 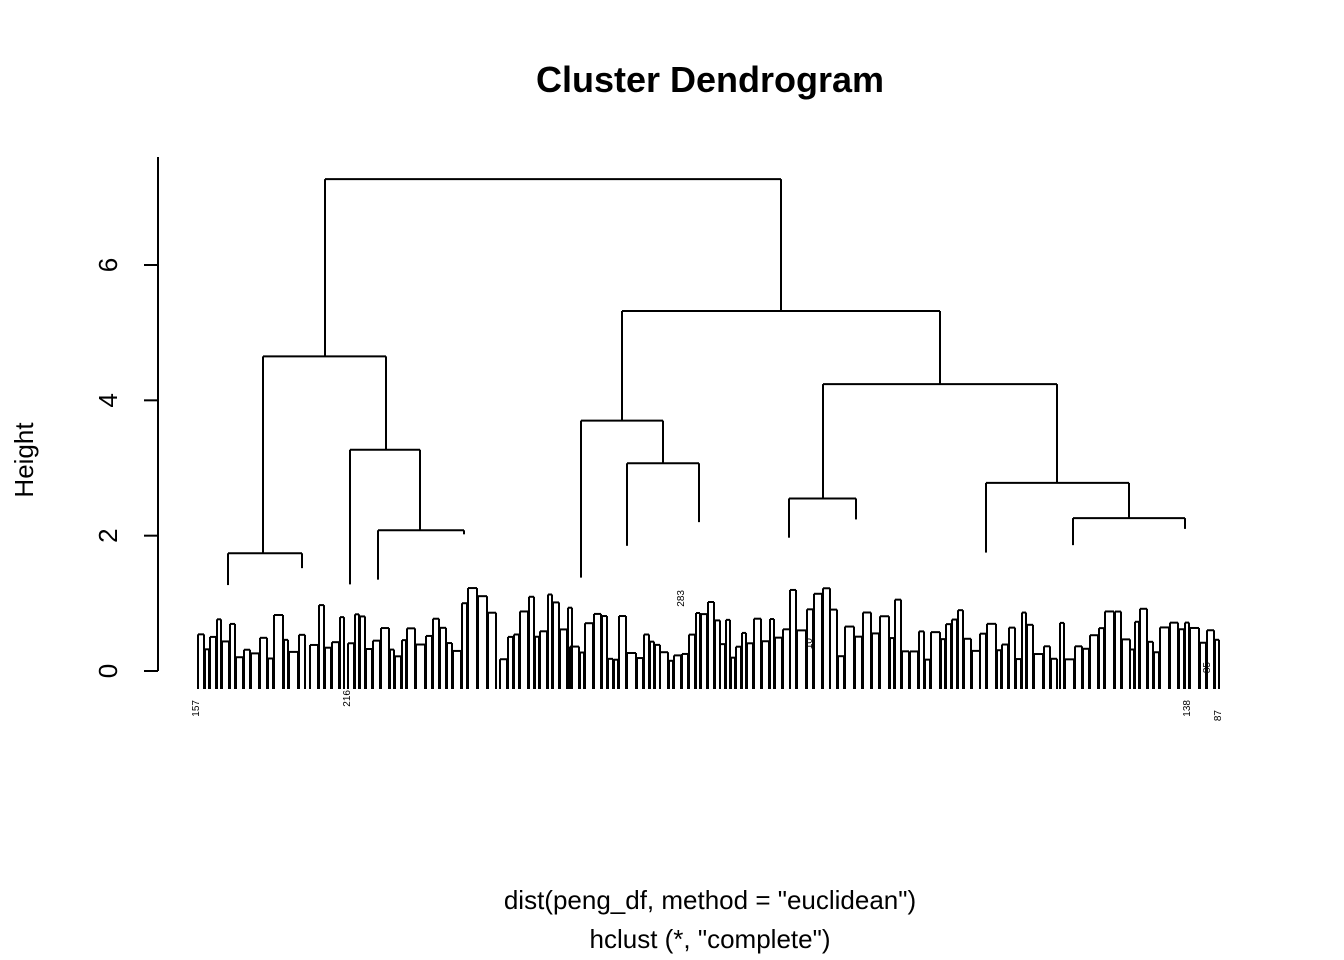 What do you see at coordinates (196, 708) in the screenshot?
I see `leaf-label: 157` at bounding box center [196, 708].